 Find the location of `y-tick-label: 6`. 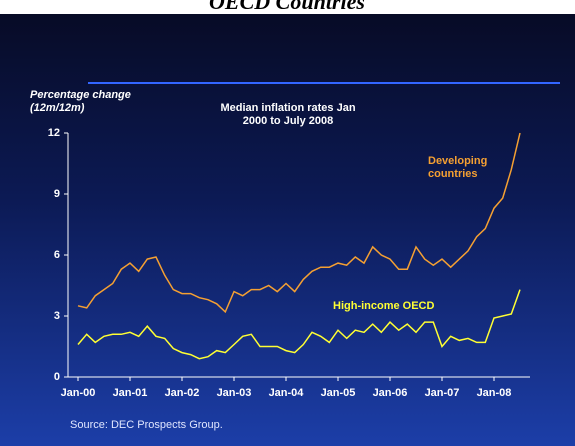

y-tick-label: 6 is located at coordinates (57, 255).